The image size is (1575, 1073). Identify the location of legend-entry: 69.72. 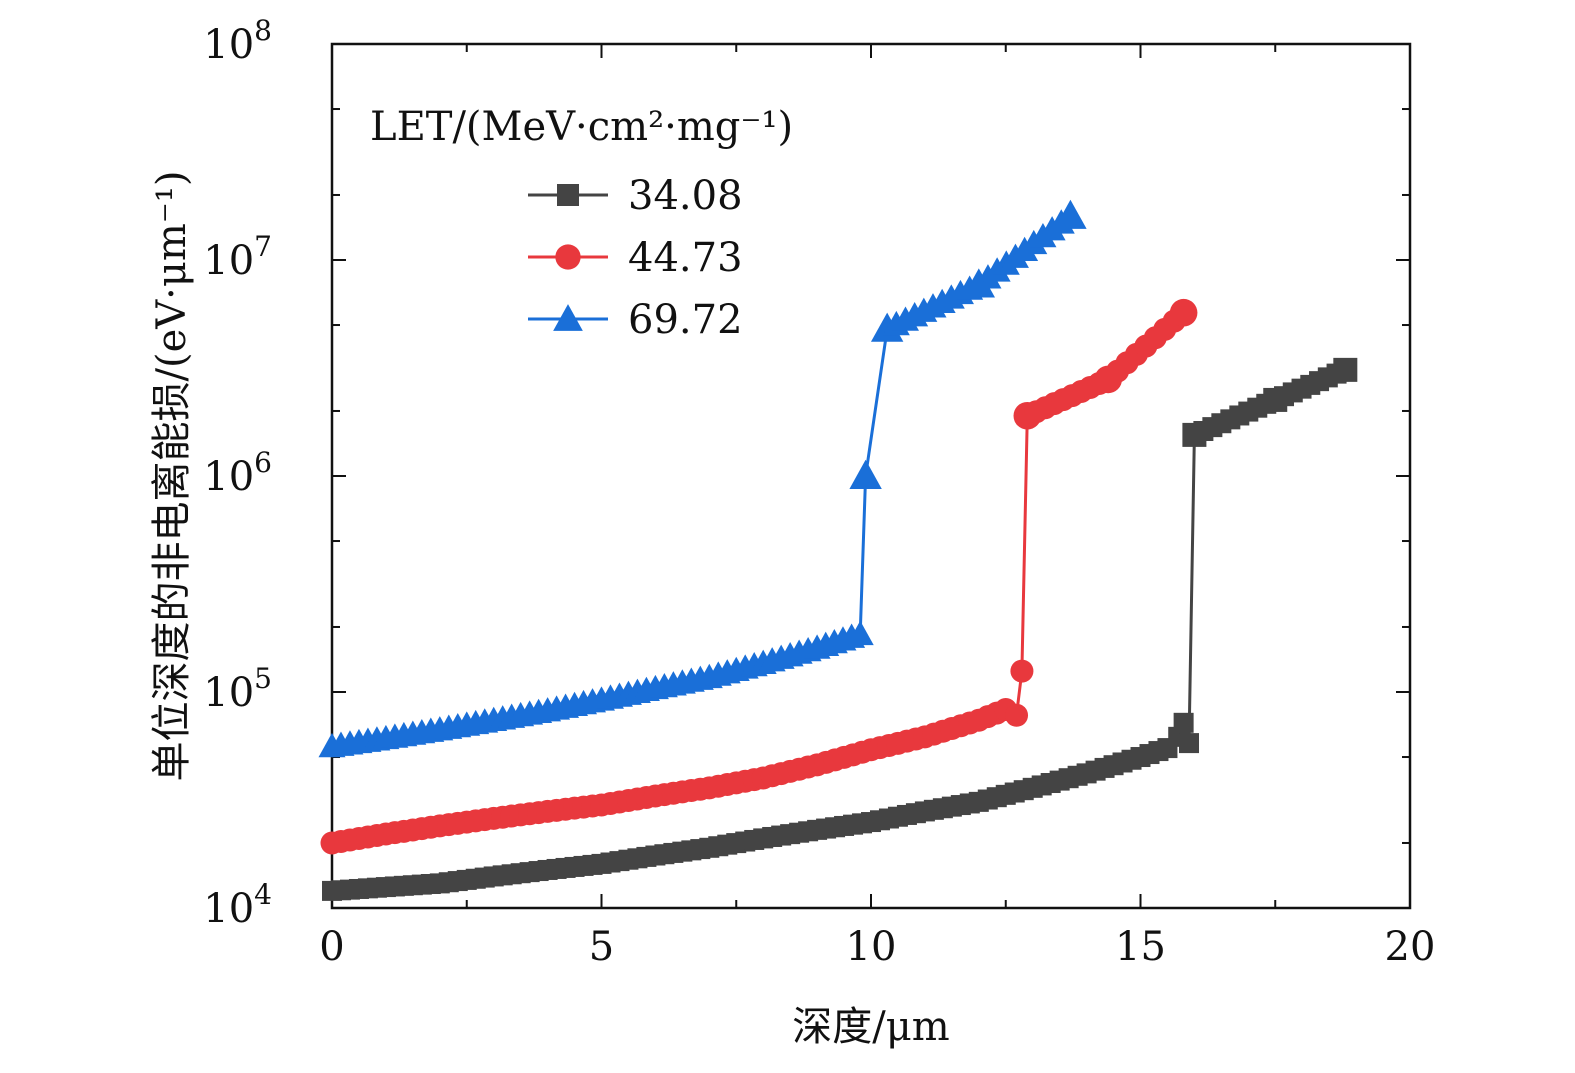
(635, 320).